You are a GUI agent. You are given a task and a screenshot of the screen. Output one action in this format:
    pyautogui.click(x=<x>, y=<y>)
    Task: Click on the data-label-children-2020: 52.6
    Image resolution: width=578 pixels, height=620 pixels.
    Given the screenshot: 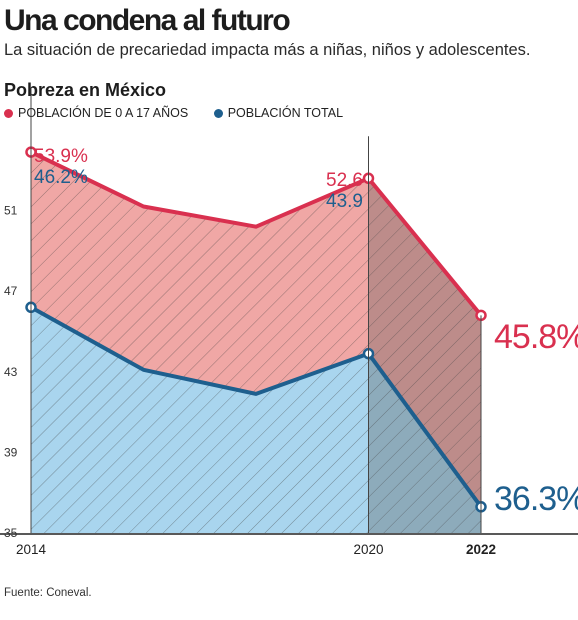 What is the action you would take?
    pyautogui.click(x=344, y=180)
    